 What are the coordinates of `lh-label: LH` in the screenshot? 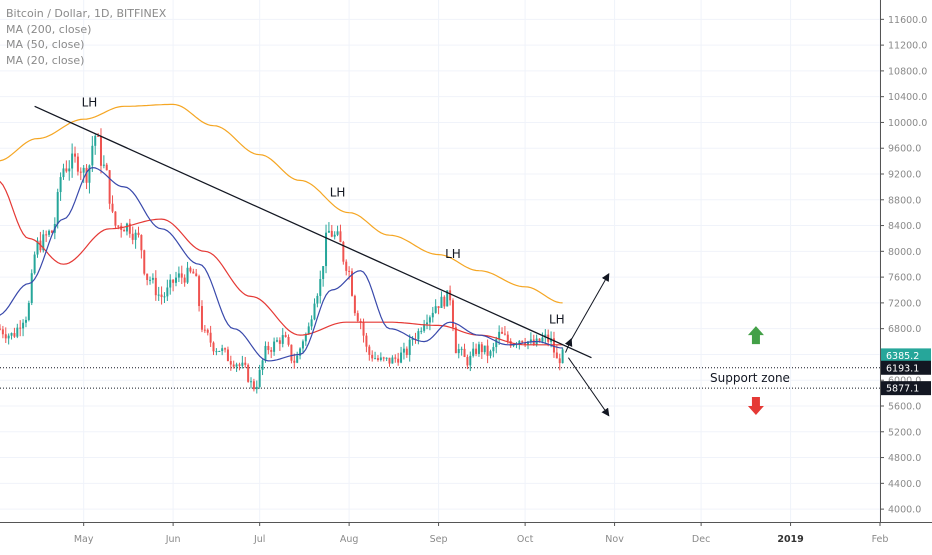 It's located at (453, 254).